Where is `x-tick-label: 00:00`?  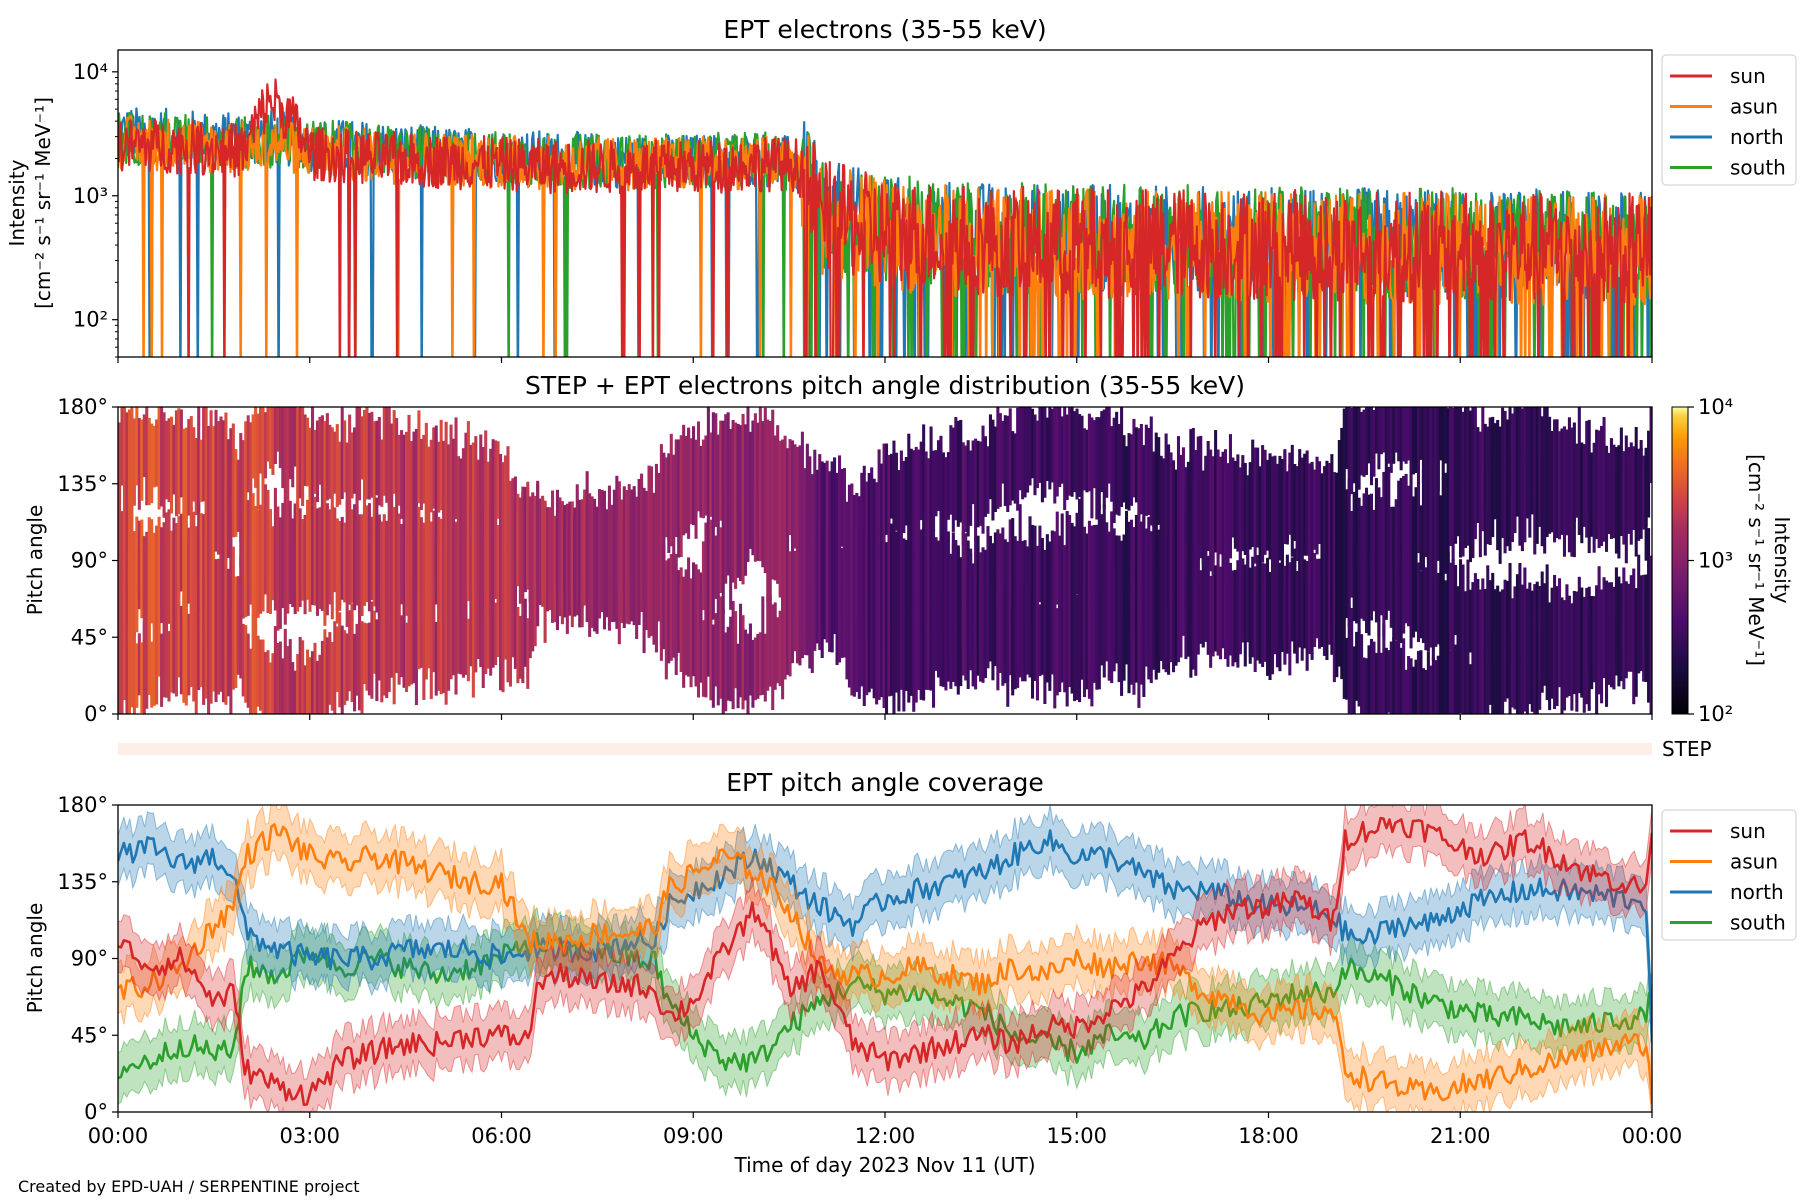 x-tick-label: 00:00 is located at coordinates (1652, 1136).